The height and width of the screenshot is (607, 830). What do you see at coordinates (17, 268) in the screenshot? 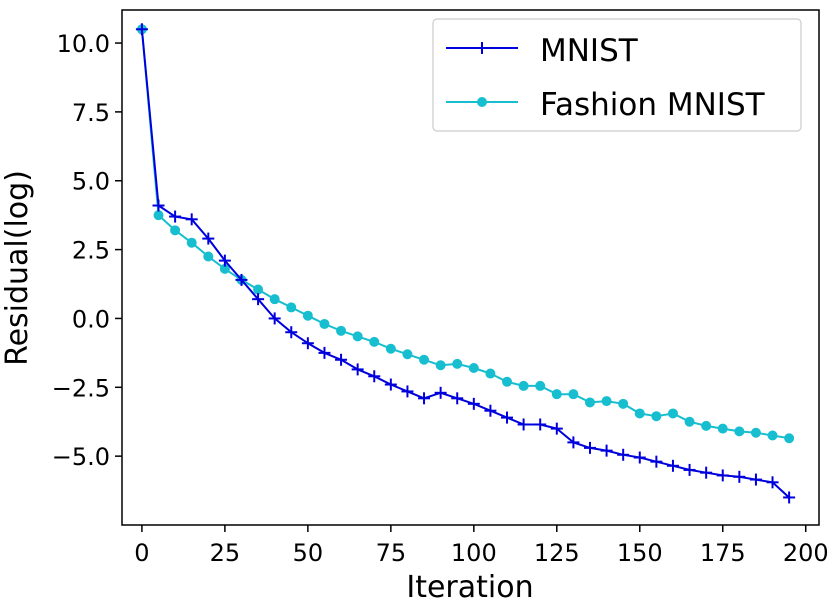
I see `y-axis-label: Residual(log)` at bounding box center [17, 268].